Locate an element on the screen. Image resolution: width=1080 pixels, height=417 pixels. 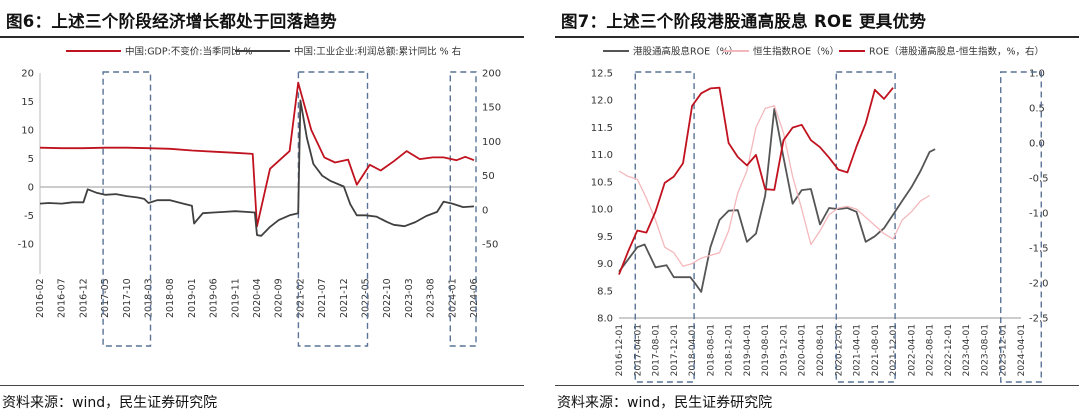
x-tick-label: 2017-08-01 is located at coordinates (657, 350).